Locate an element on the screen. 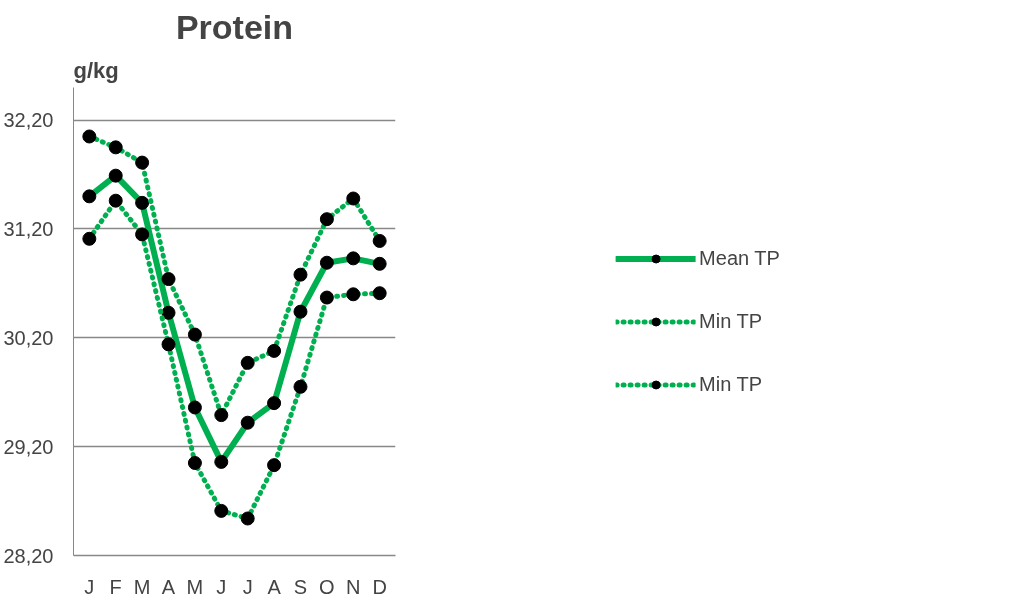 This screenshot has width=1013, height=612. y-tick-label: 29,20 is located at coordinates (28, 446).